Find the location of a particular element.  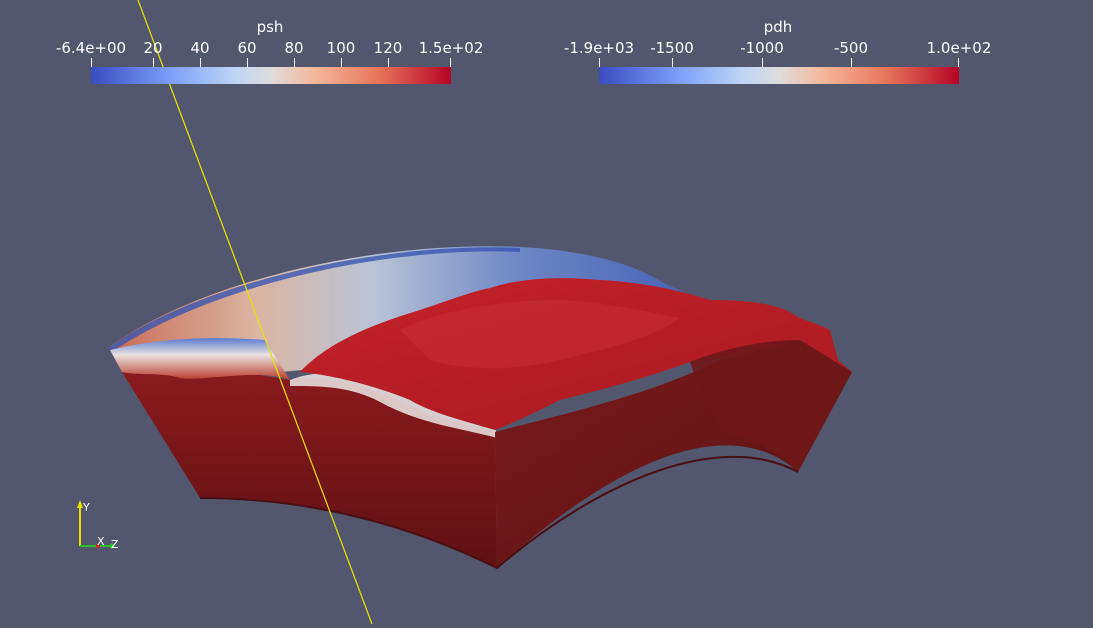

axis-label-x: X is located at coordinates (101, 541).